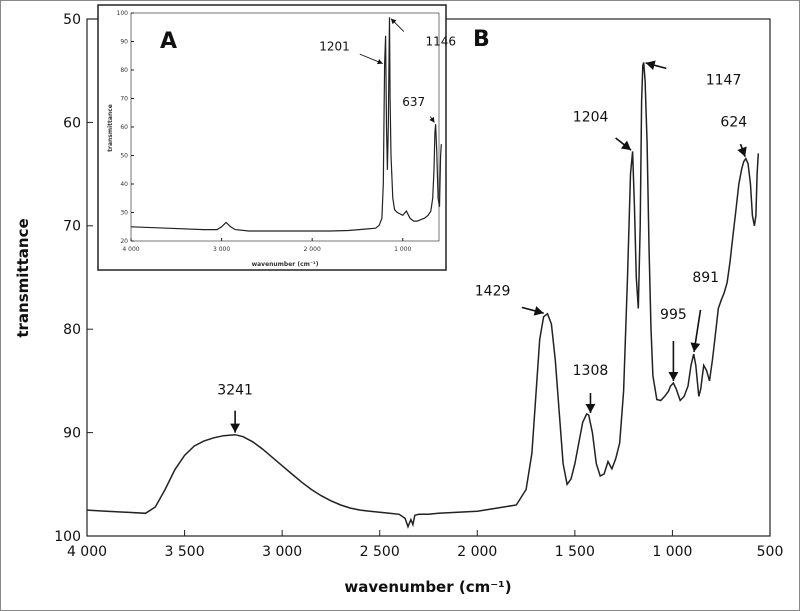 The image size is (800, 611). I want to click on inset-x-tick-label: 3 000, so click(221, 249).